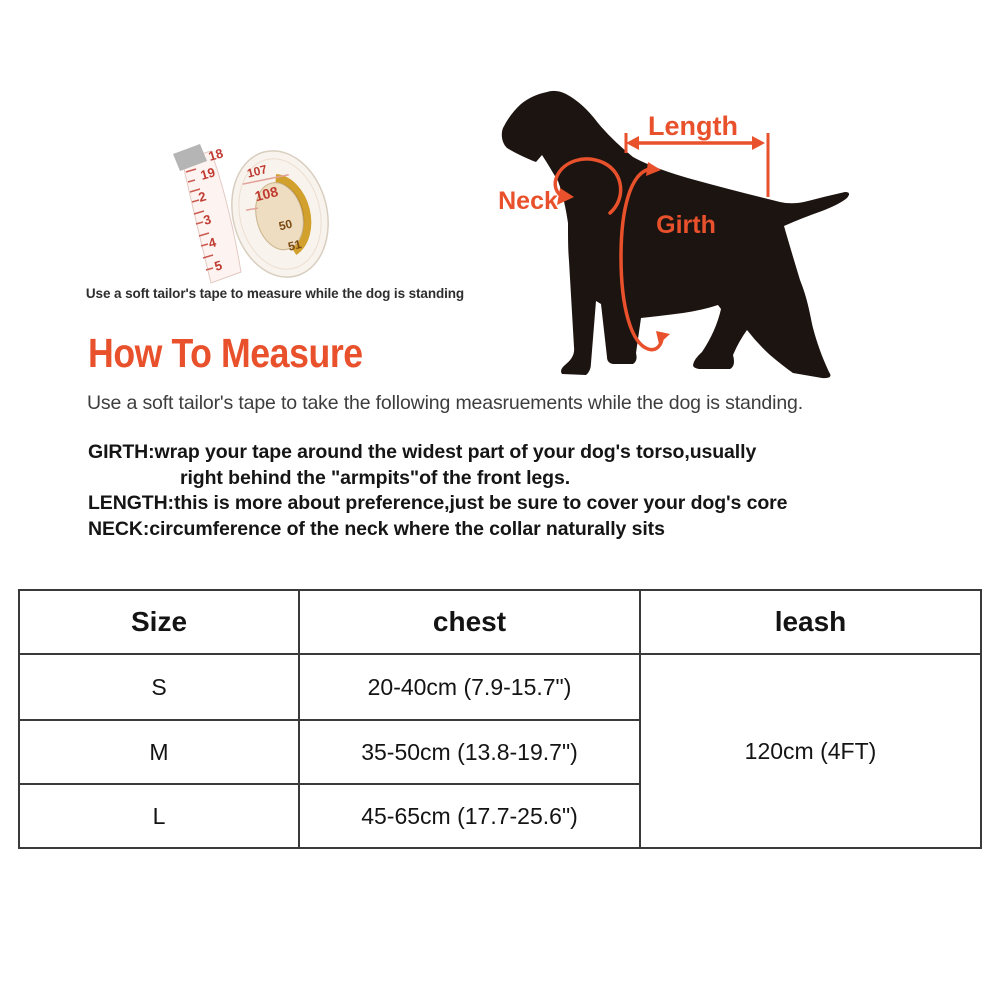 This screenshot has width=1000, height=1000. Describe the element at coordinates (159, 752) in the screenshot. I see `size-cell-m: M` at that location.